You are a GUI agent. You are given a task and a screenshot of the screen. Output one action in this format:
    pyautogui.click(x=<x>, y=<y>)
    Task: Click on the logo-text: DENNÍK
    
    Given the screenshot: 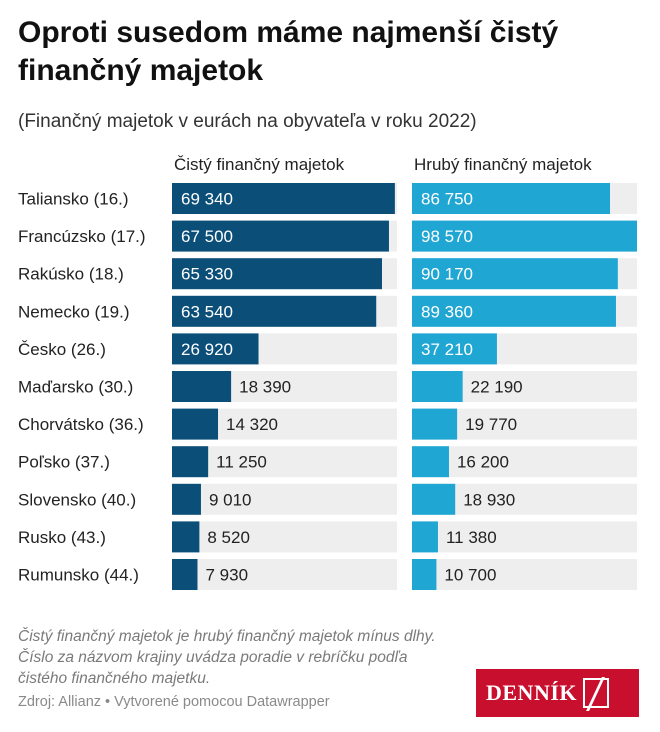 What is the action you would take?
    pyautogui.click(x=532, y=692)
    